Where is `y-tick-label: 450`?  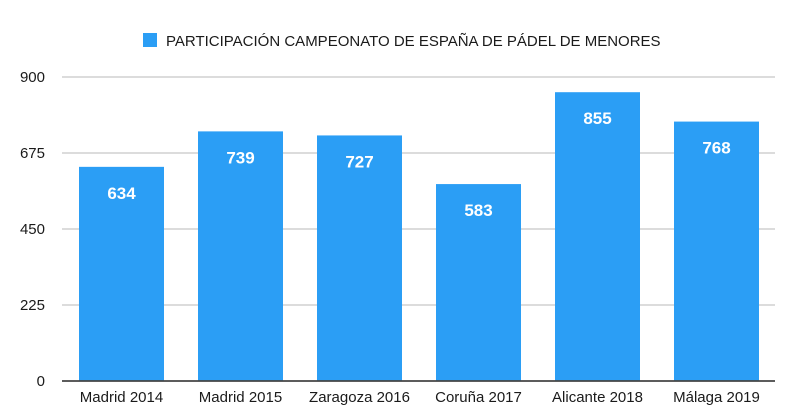 y-tick-label: 450 is located at coordinates (32, 229).